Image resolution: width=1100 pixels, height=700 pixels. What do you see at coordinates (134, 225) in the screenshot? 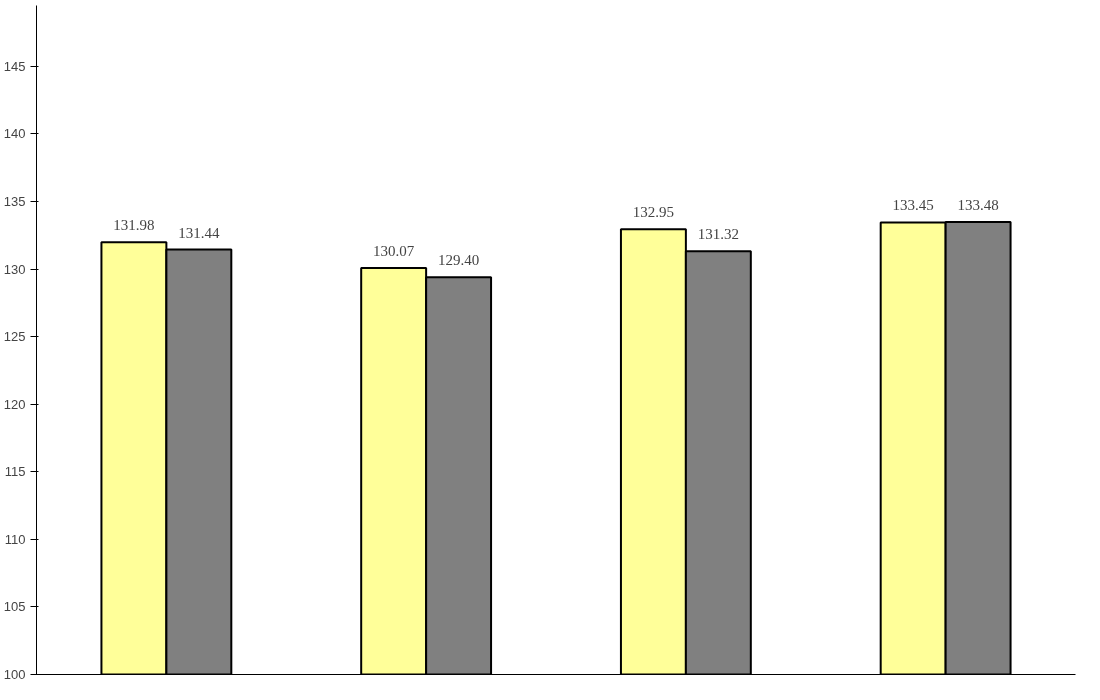
I see `data-label: 131.98` at bounding box center [134, 225].